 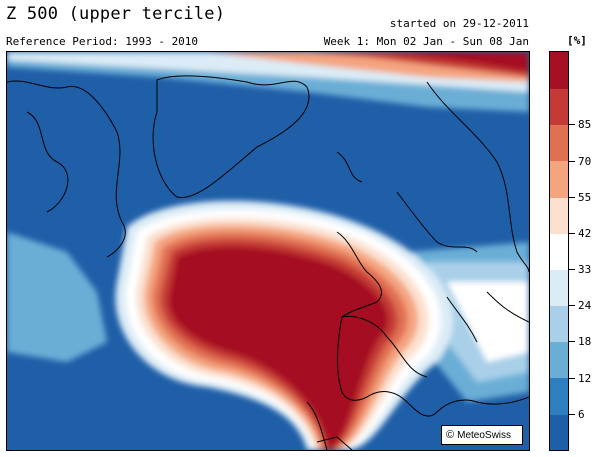 What do you see at coordinates (585, 161) in the screenshot?
I see `colorbar-tick-label: 70` at bounding box center [585, 161].